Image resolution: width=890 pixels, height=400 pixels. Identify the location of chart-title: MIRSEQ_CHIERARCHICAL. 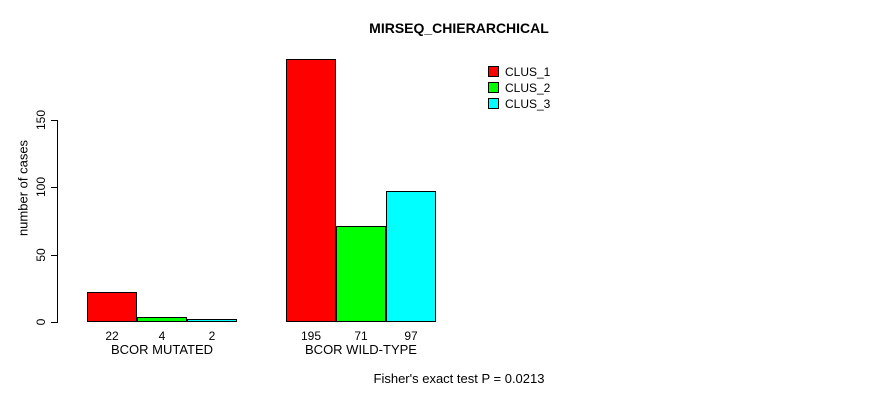
(459, 28).